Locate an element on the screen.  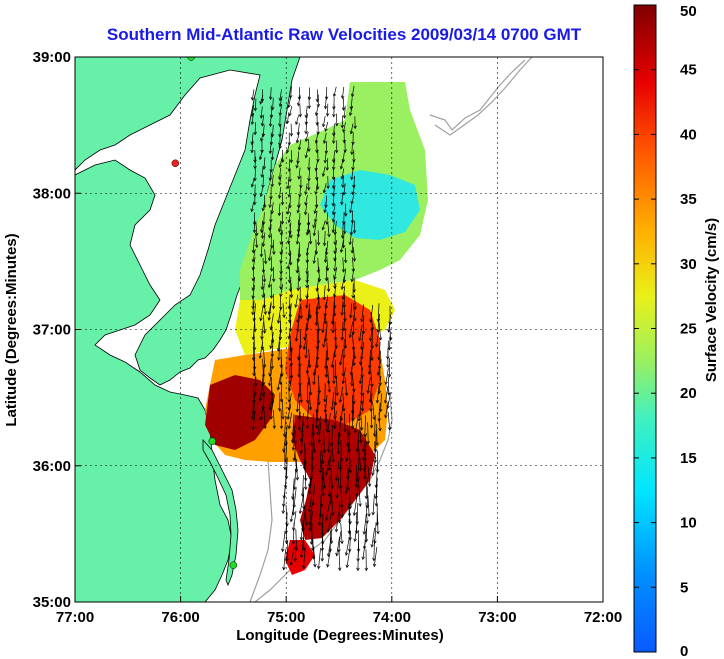
x-tick-label: 77:00 is located at coordinates (75, 617).